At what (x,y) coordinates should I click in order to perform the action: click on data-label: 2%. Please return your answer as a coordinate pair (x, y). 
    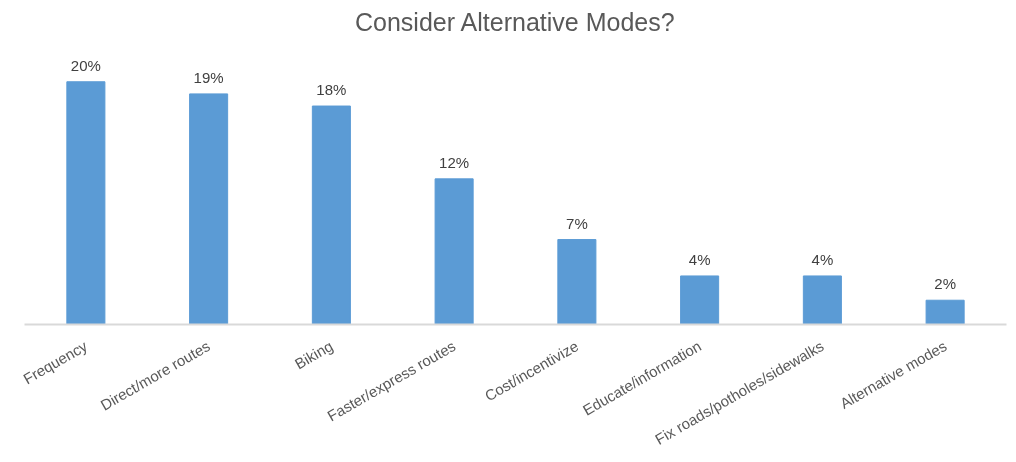
    Looking at the image, I should click on (945, 284).